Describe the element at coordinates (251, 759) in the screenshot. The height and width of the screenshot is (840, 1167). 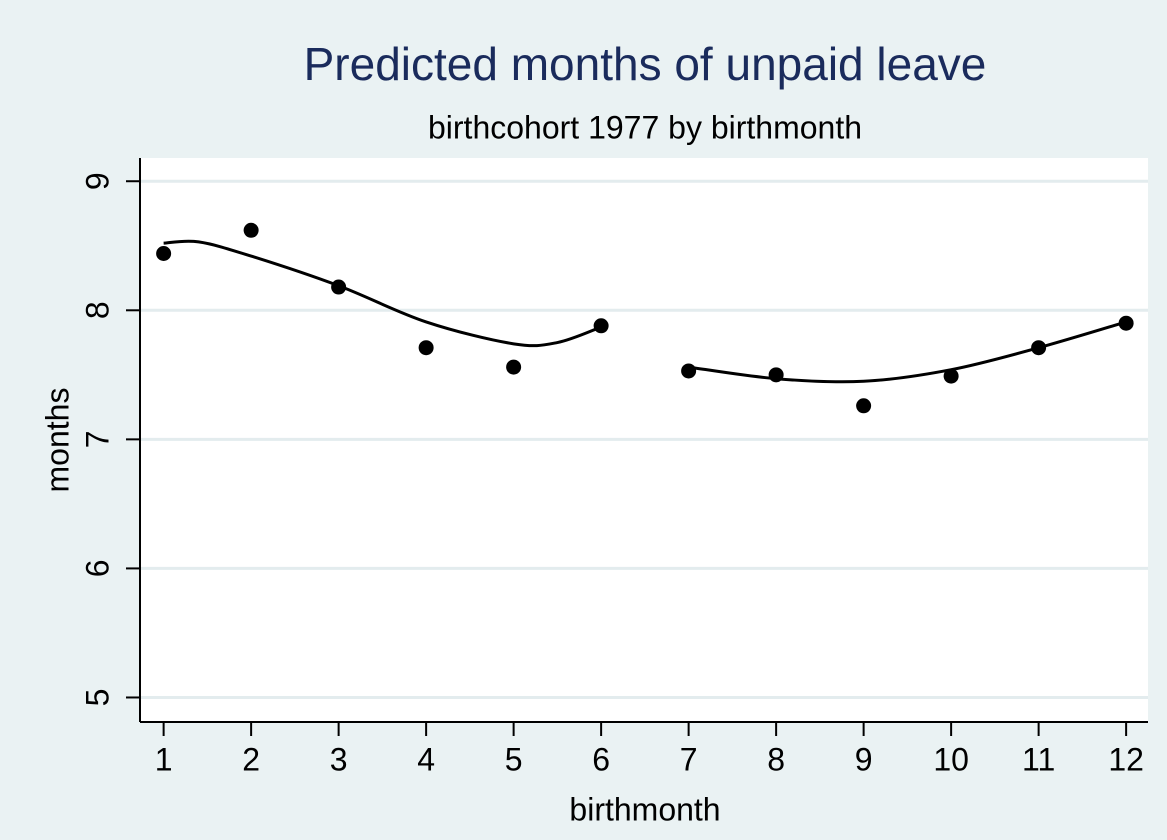
I see `x-tick-label: 2` at that location.